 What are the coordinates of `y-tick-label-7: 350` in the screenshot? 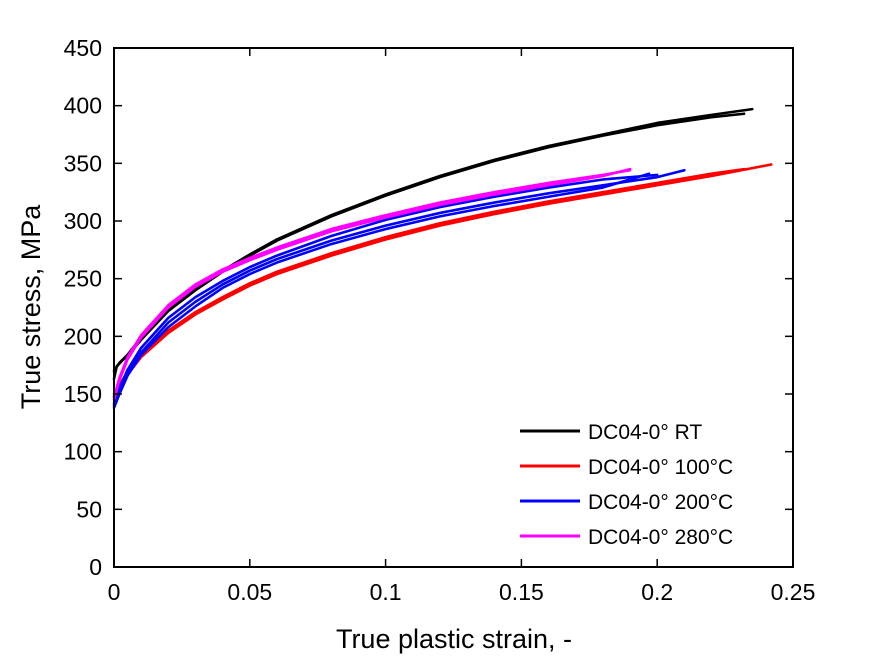 It's located at (83, 163).